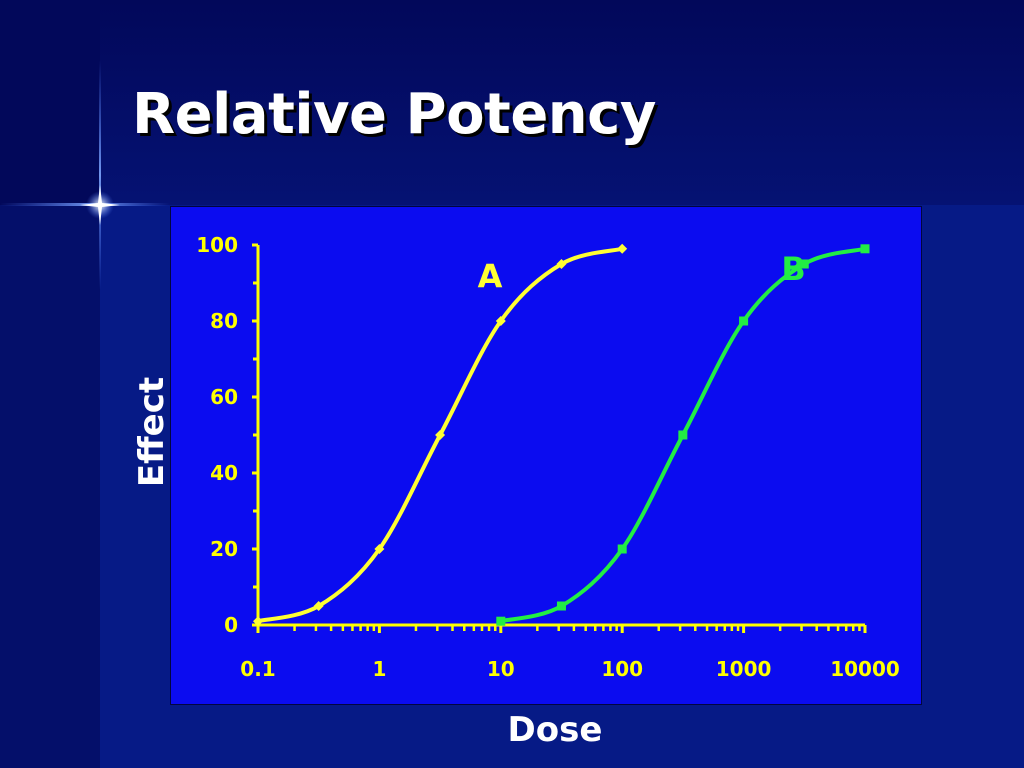  Describe the element at coordinates (152, 432) in the screenshot. I see `y-axis-label: Effect` at that location.